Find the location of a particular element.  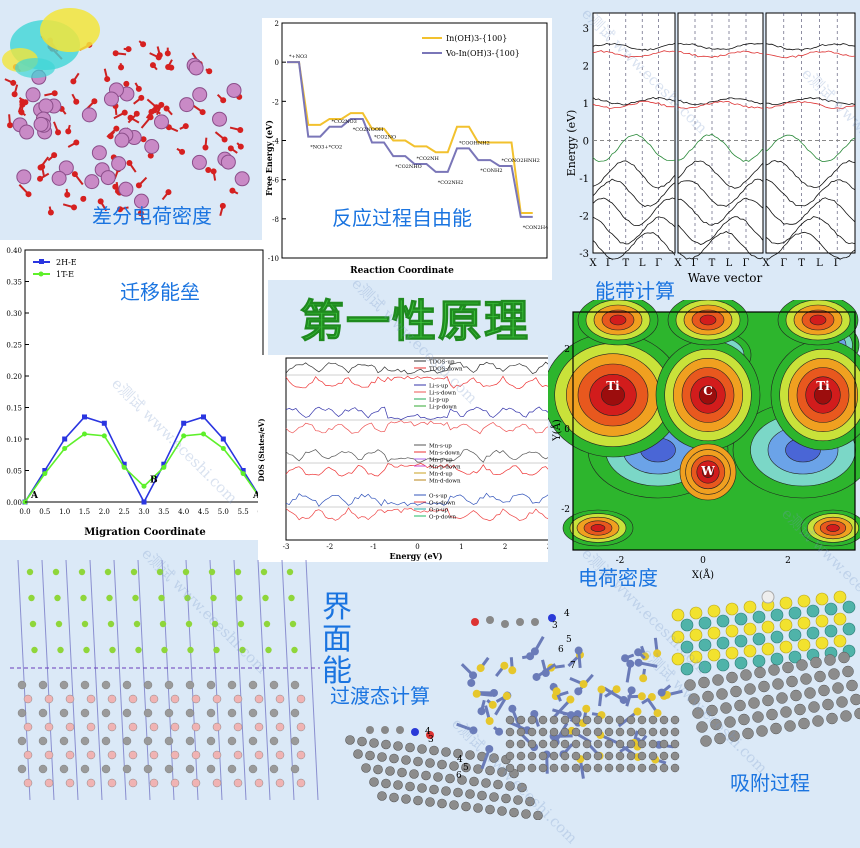

mig-xtick-label: 5.5 is located at coordinates (243, 512).